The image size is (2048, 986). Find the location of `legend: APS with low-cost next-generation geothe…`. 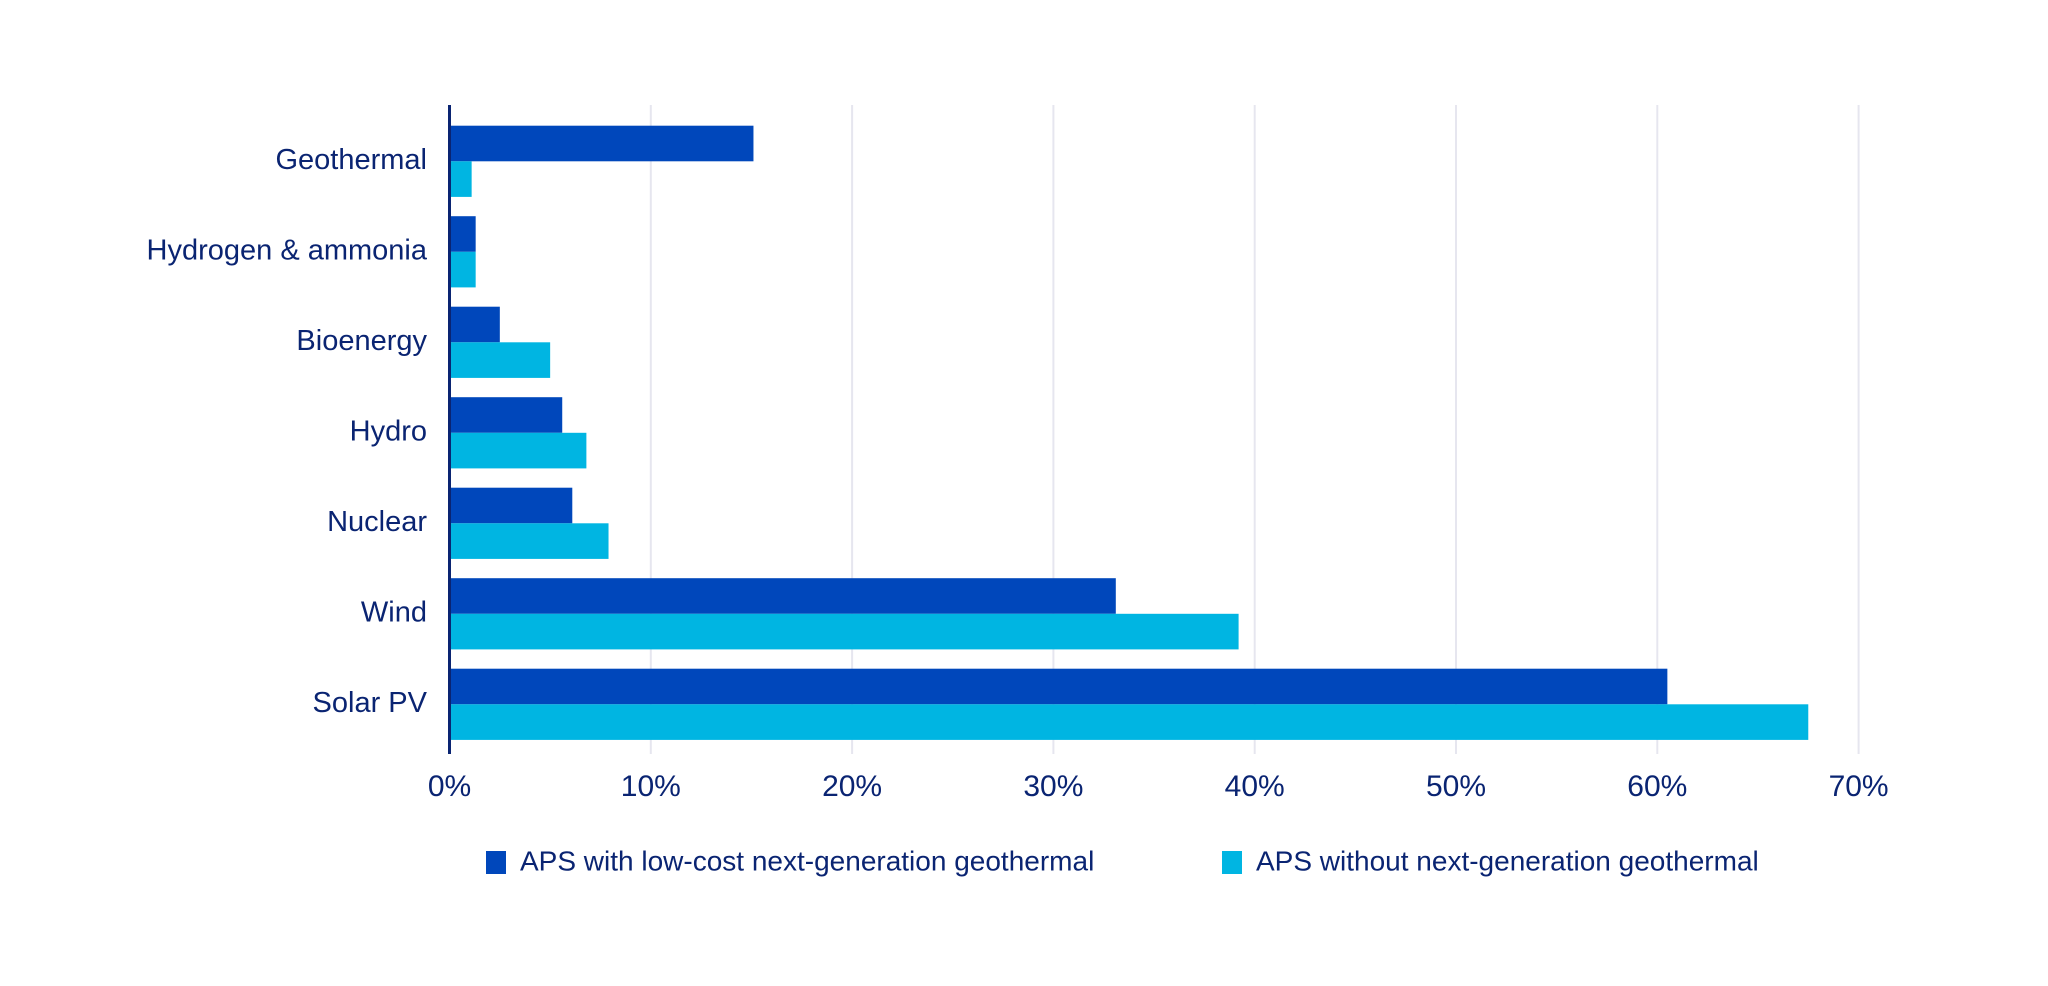

legend: APS with low-cost next-generation geothe… is located at coordinates (1122, 860).